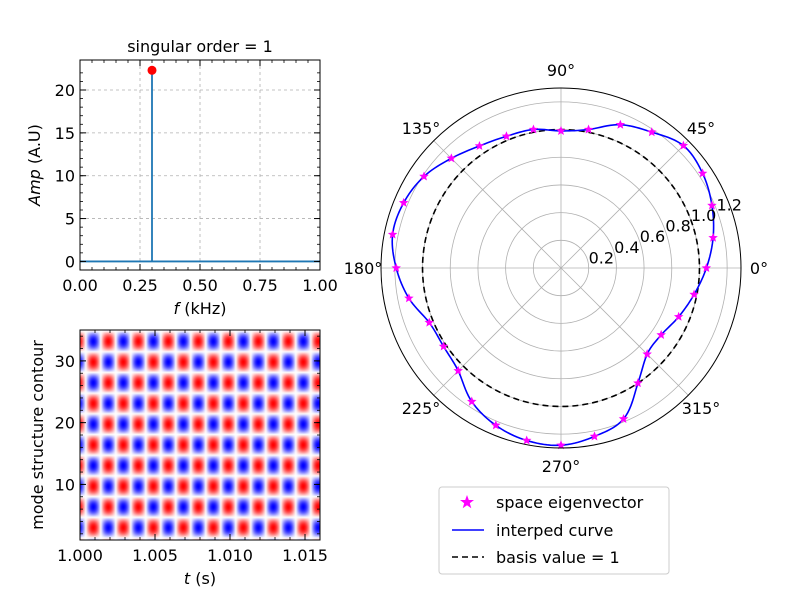 The width and height of the screenshot is (800, 600). I want to click on spectrum-ylabel-unit: (A.U), so click(34, 146).